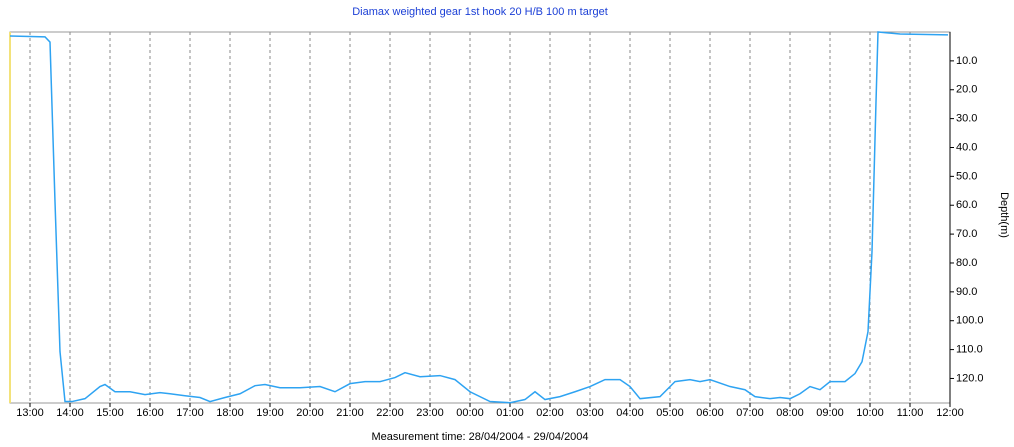 The image size is (1014, 447). What do you see at coordinates (110, 413) in the screenshot?
I see `x-tick-label: 15:00` at bounding box center [110, 413].